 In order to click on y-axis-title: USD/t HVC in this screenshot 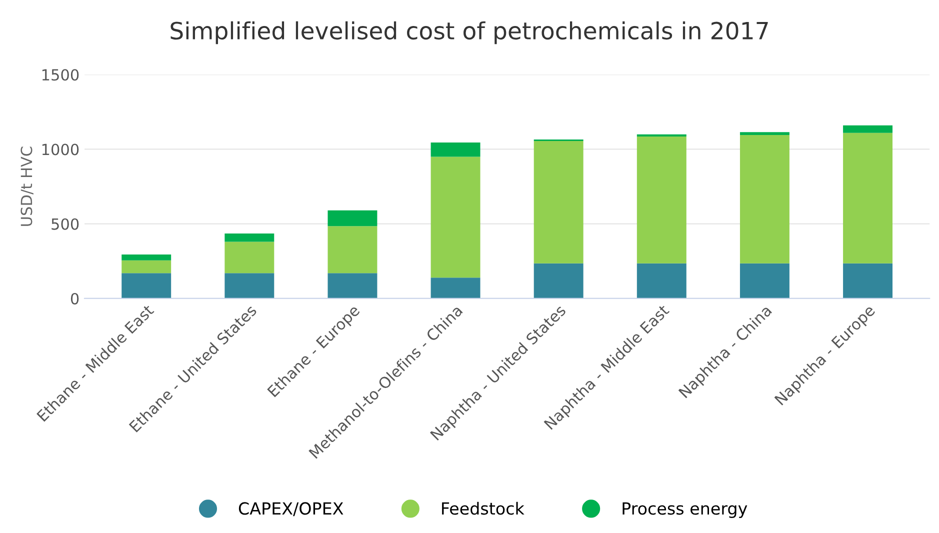, I will do `click(27, 186)`.